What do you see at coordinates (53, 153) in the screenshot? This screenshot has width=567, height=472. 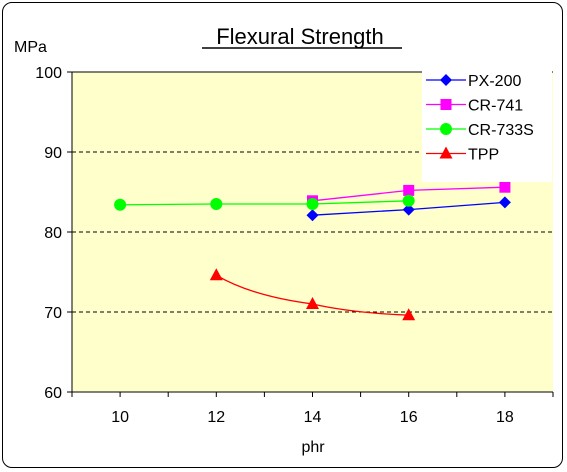 I see `y-tick-label-90: 90` at bounding box center [53, 153].